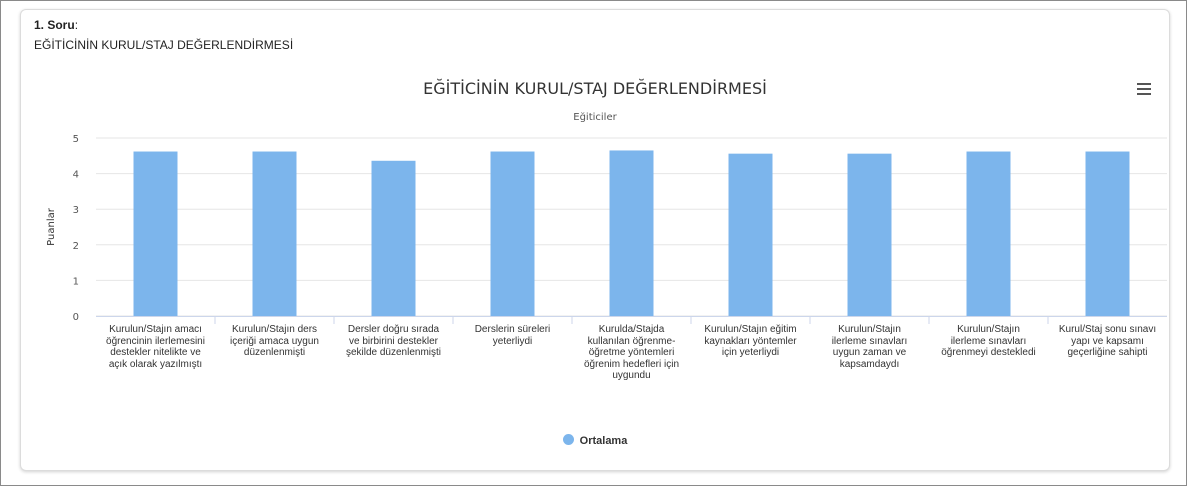  I want to click on legend-marker-icon, so click(568, 439).